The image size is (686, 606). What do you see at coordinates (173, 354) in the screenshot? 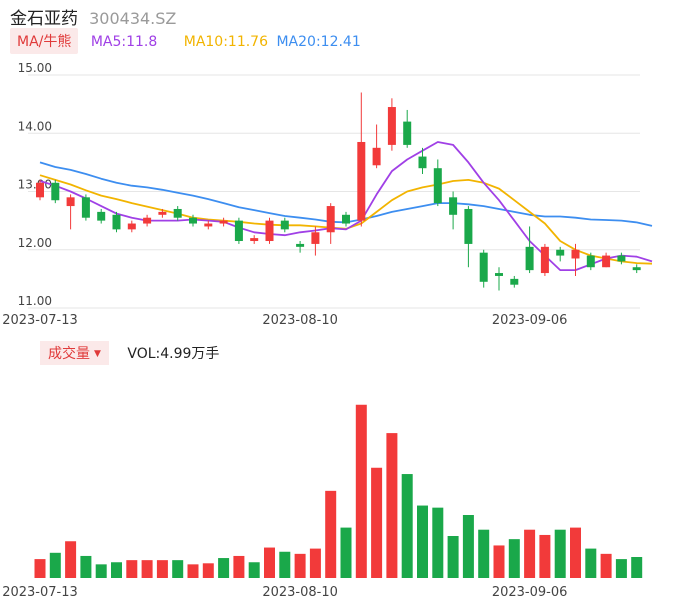
I see `volume-value: VOL:4.99万手` at bounding box center [173, 354].